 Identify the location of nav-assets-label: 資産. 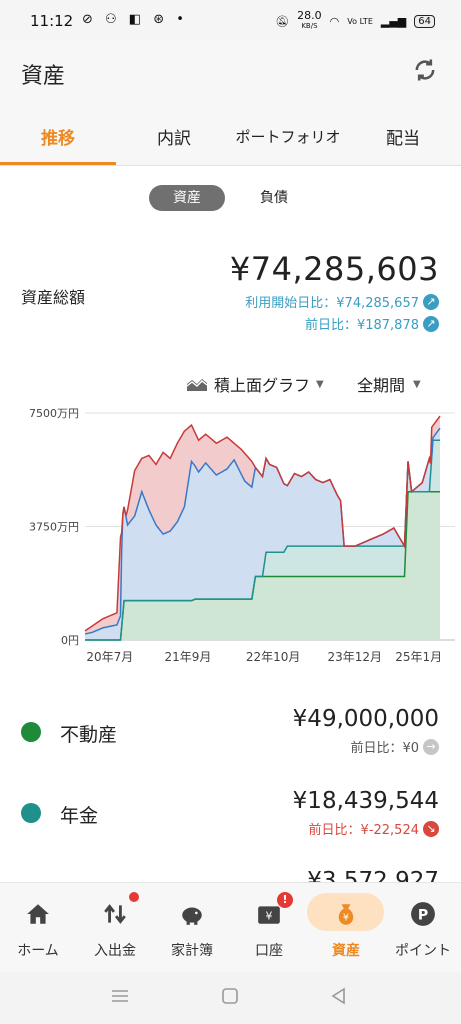
(346, 951).